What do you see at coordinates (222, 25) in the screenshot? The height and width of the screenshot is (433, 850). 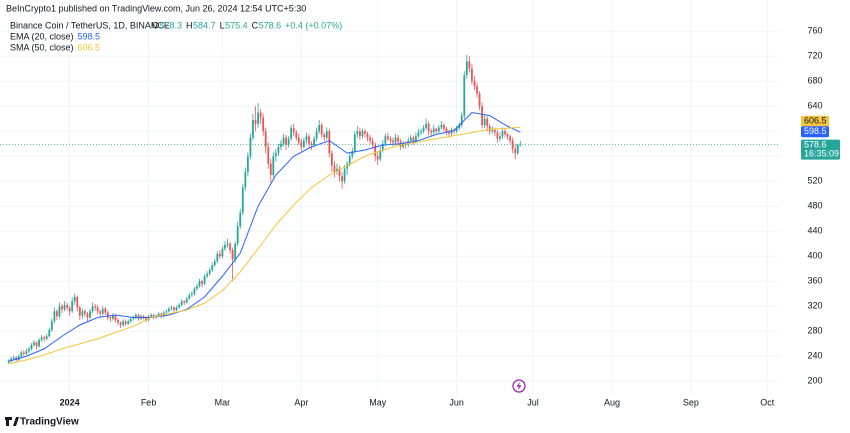 I see `ohlc-label: L` at bounding box center [222, 25].